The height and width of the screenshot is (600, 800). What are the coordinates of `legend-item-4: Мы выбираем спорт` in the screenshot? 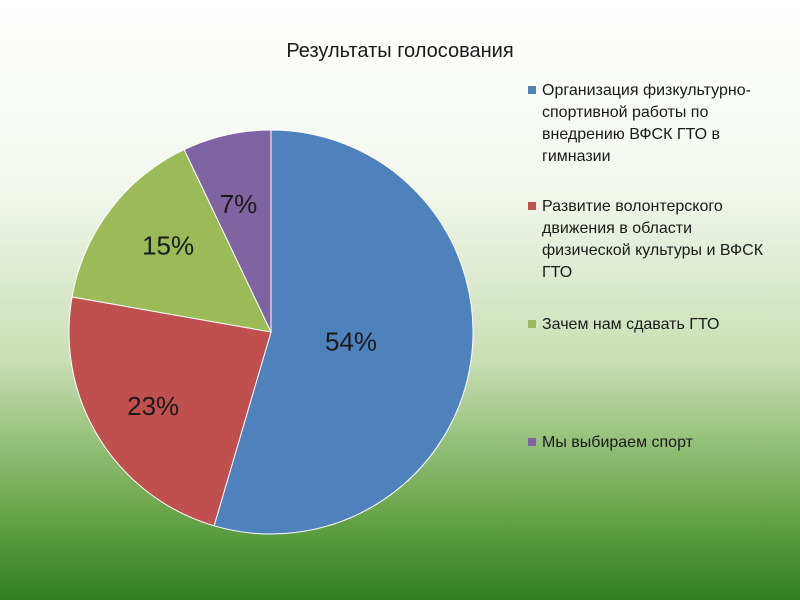 It's located at (648, 443).